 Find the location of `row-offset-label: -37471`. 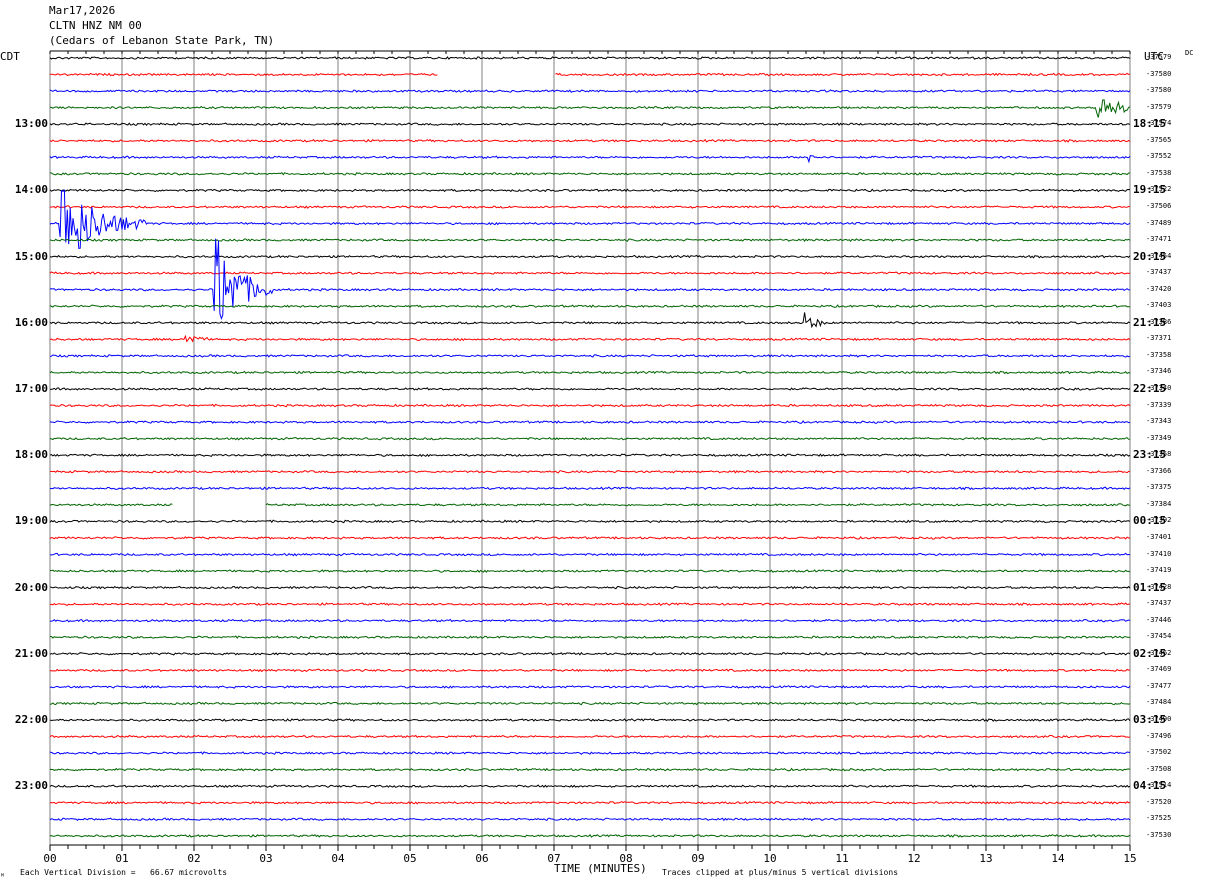

row-offset-label: -37471 is located at coordinates (1159, 239).